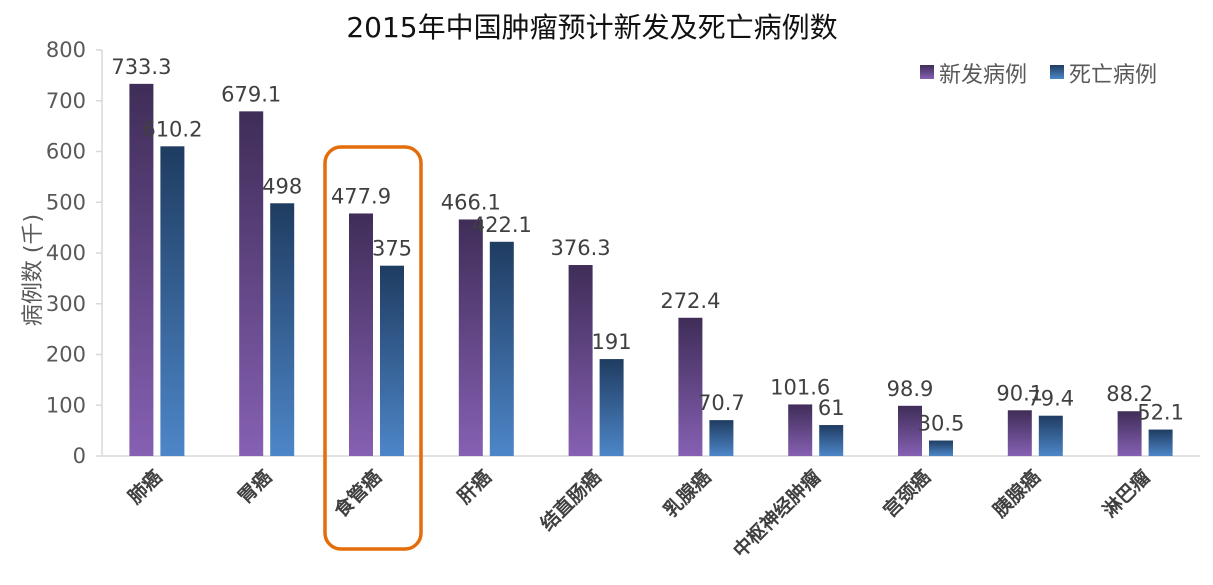 Image resolution: width=1213 pixels, height=585 pixels. What do you see at coordinates (1129, 394) in the screenshot?
I see `data-label-new-9: 88.2` at bounding box center [1129, 394].